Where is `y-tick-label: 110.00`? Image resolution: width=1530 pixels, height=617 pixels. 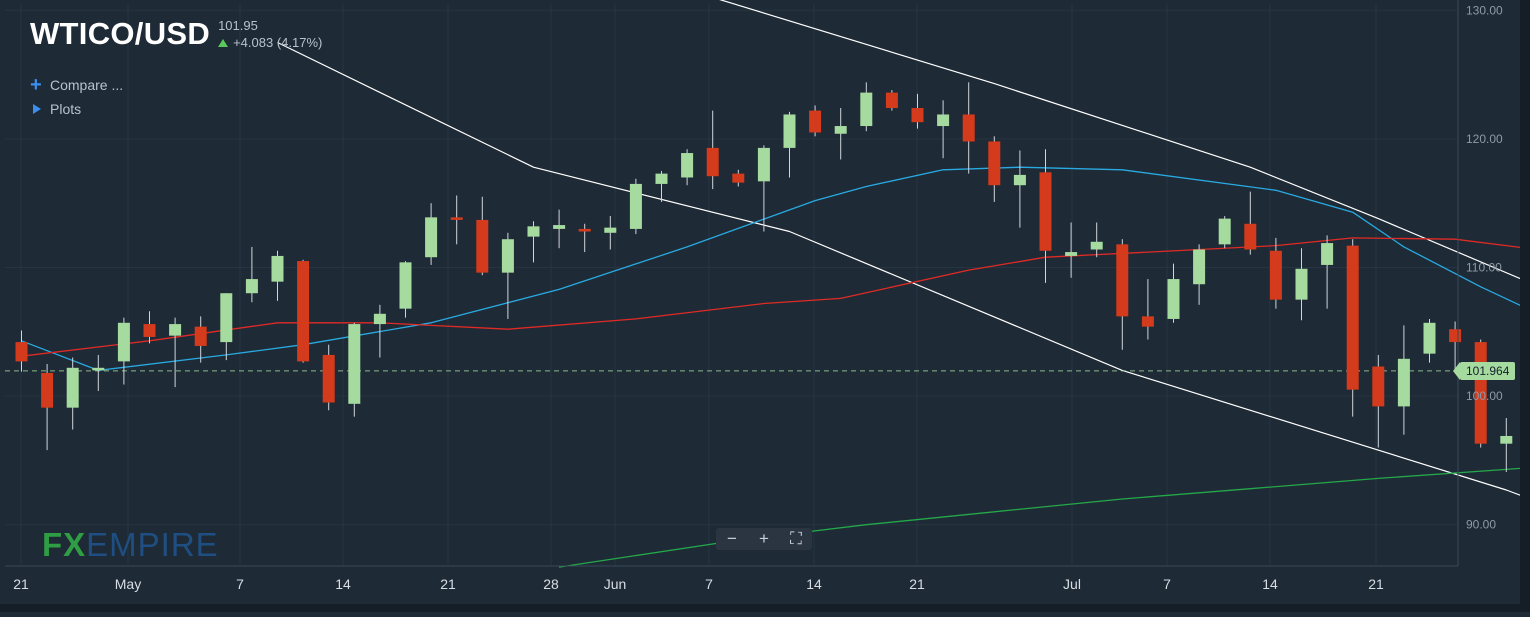 y-tick-label: 110.00 is located at coordinates (1484, 268).